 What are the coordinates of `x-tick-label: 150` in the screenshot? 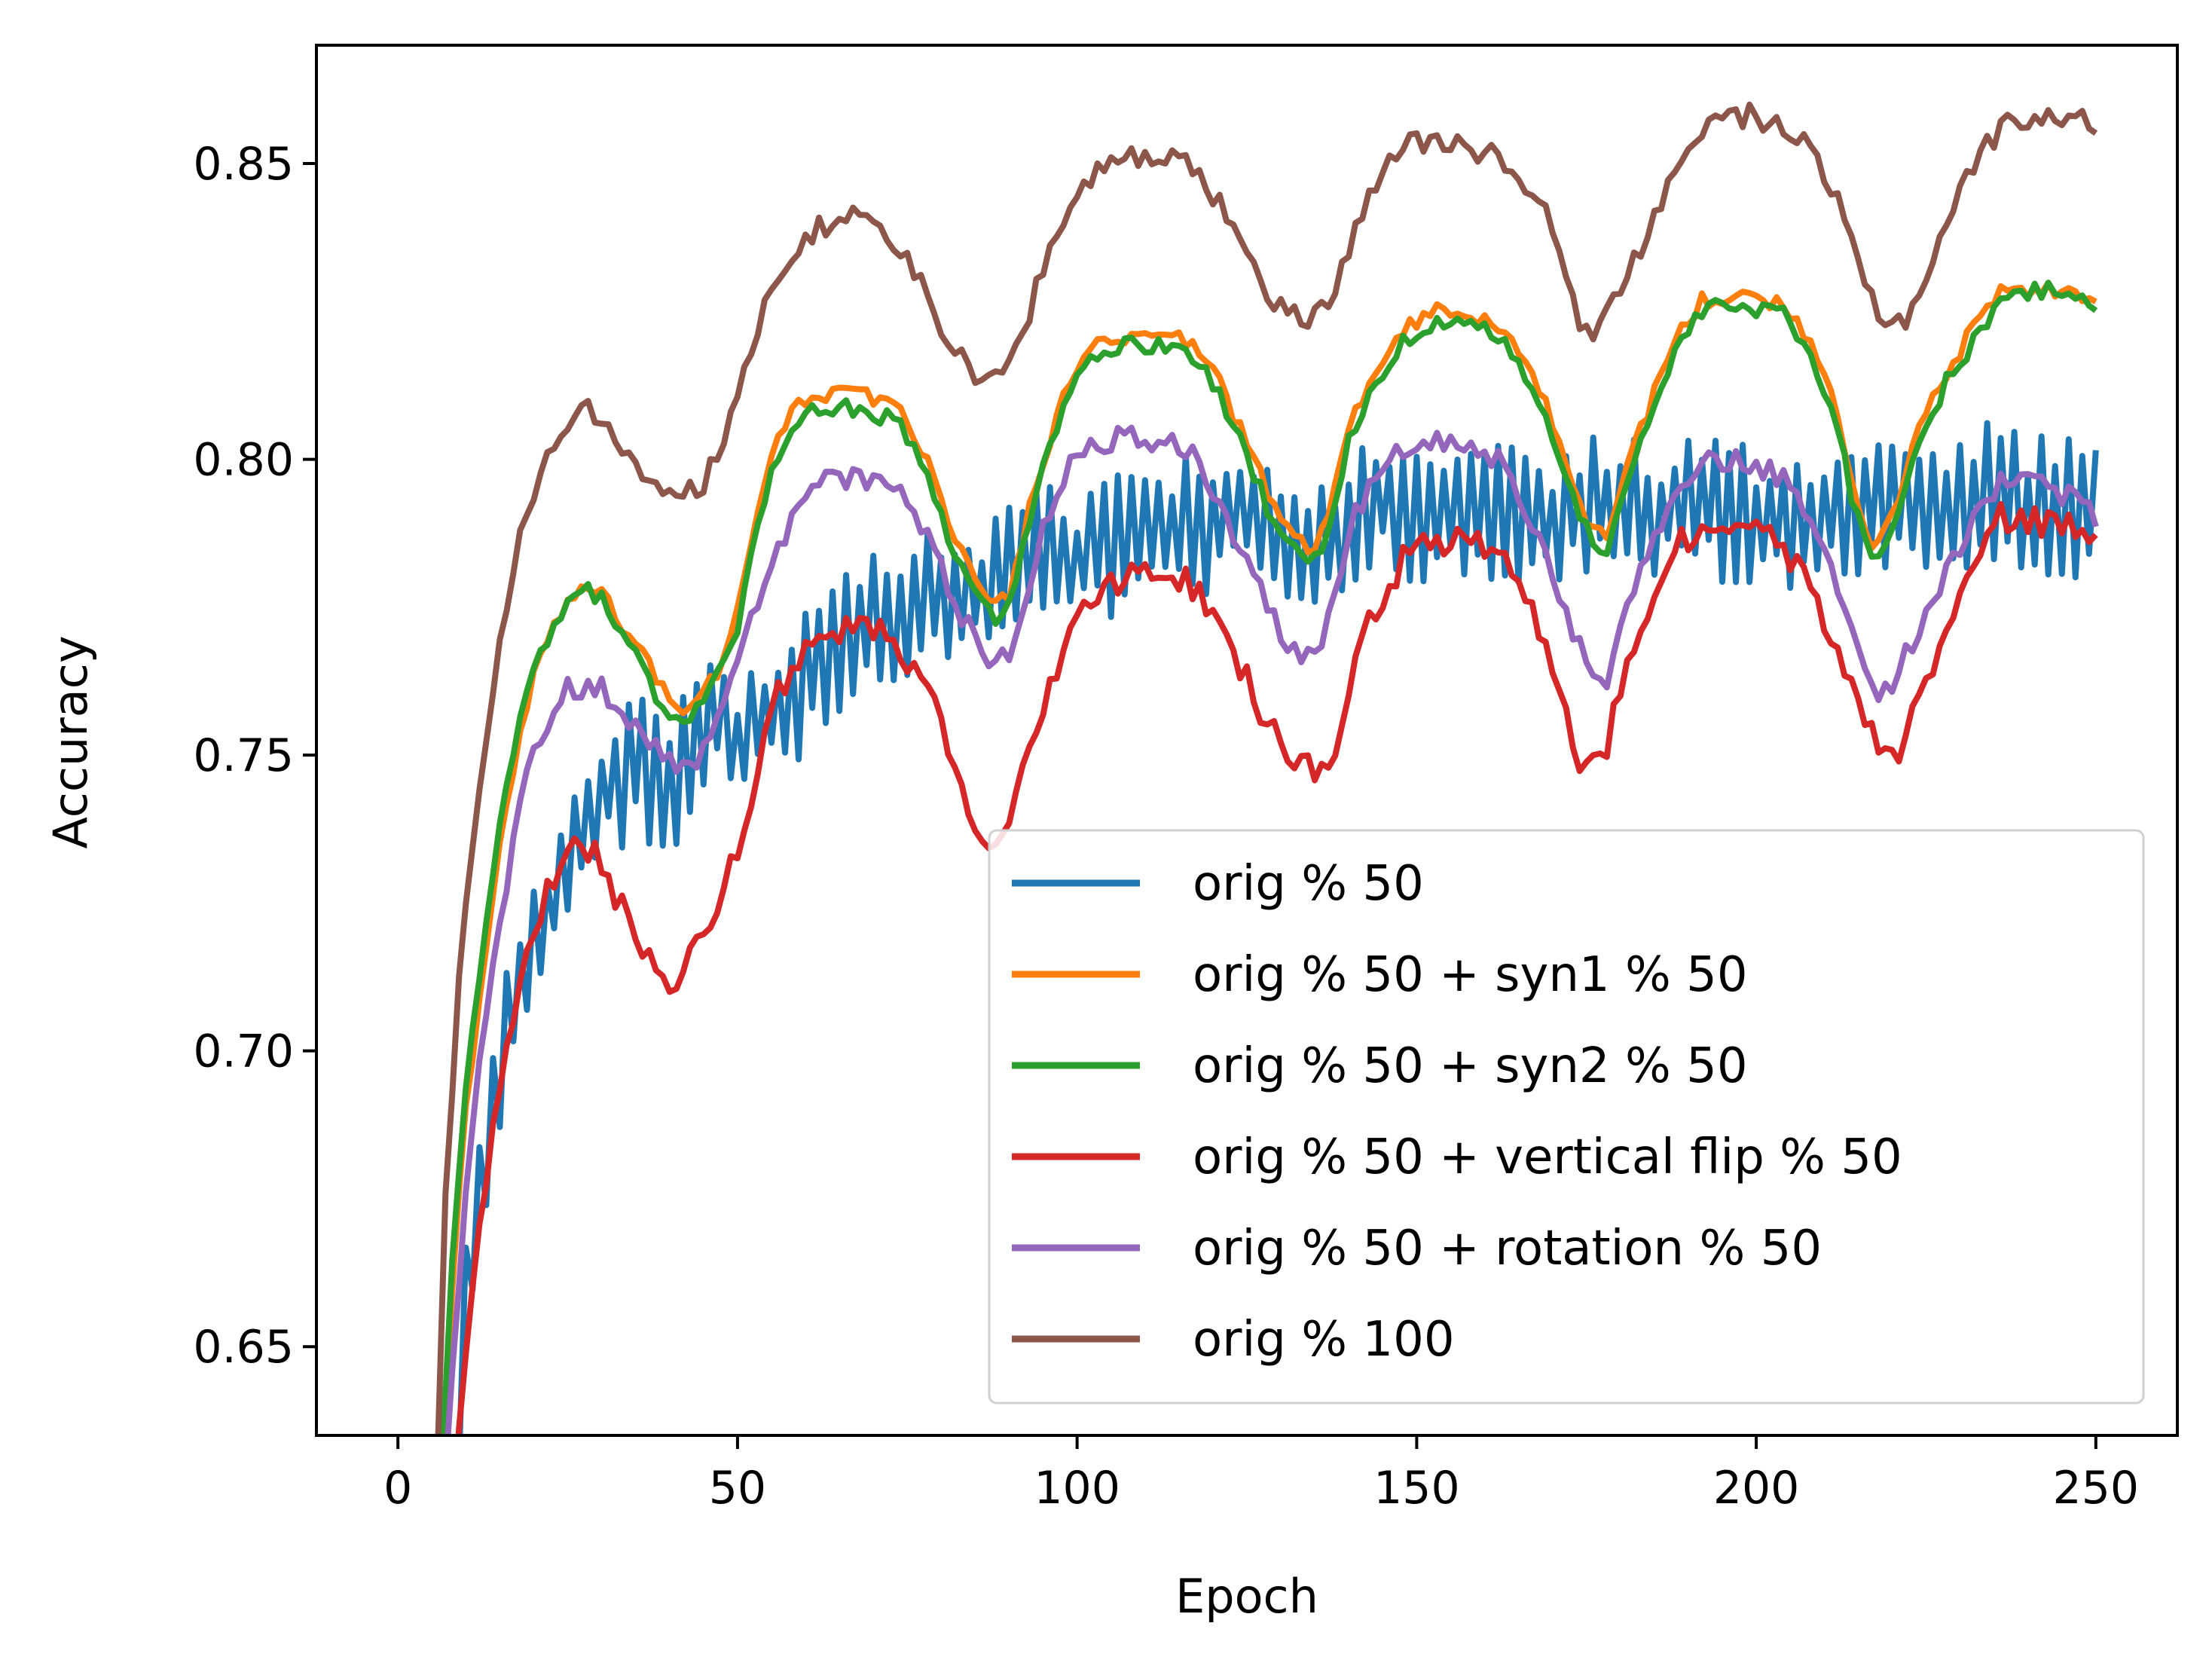 It's located at (1416, 1488).